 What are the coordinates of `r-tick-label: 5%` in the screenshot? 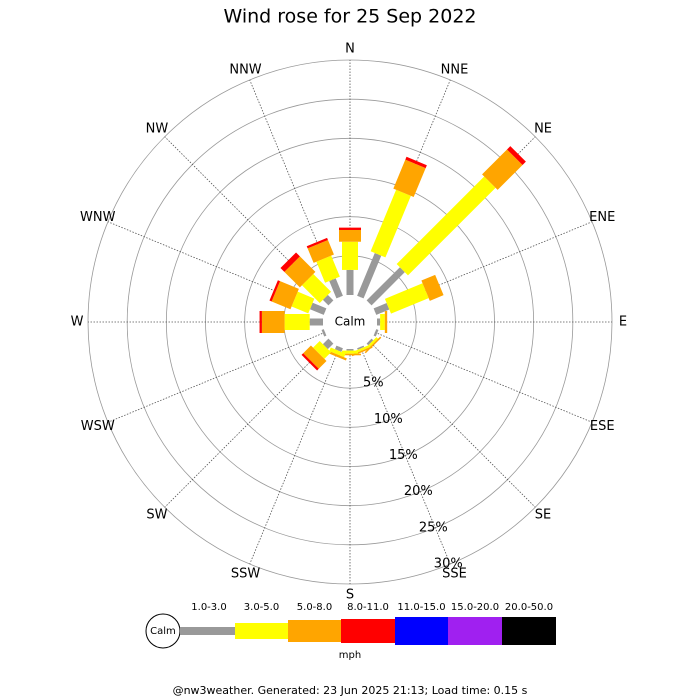 It's located at (373, 383).